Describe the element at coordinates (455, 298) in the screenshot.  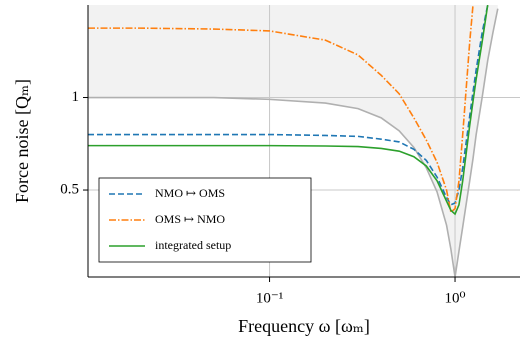
I see `x-tick-label: 10⁰` at that location.